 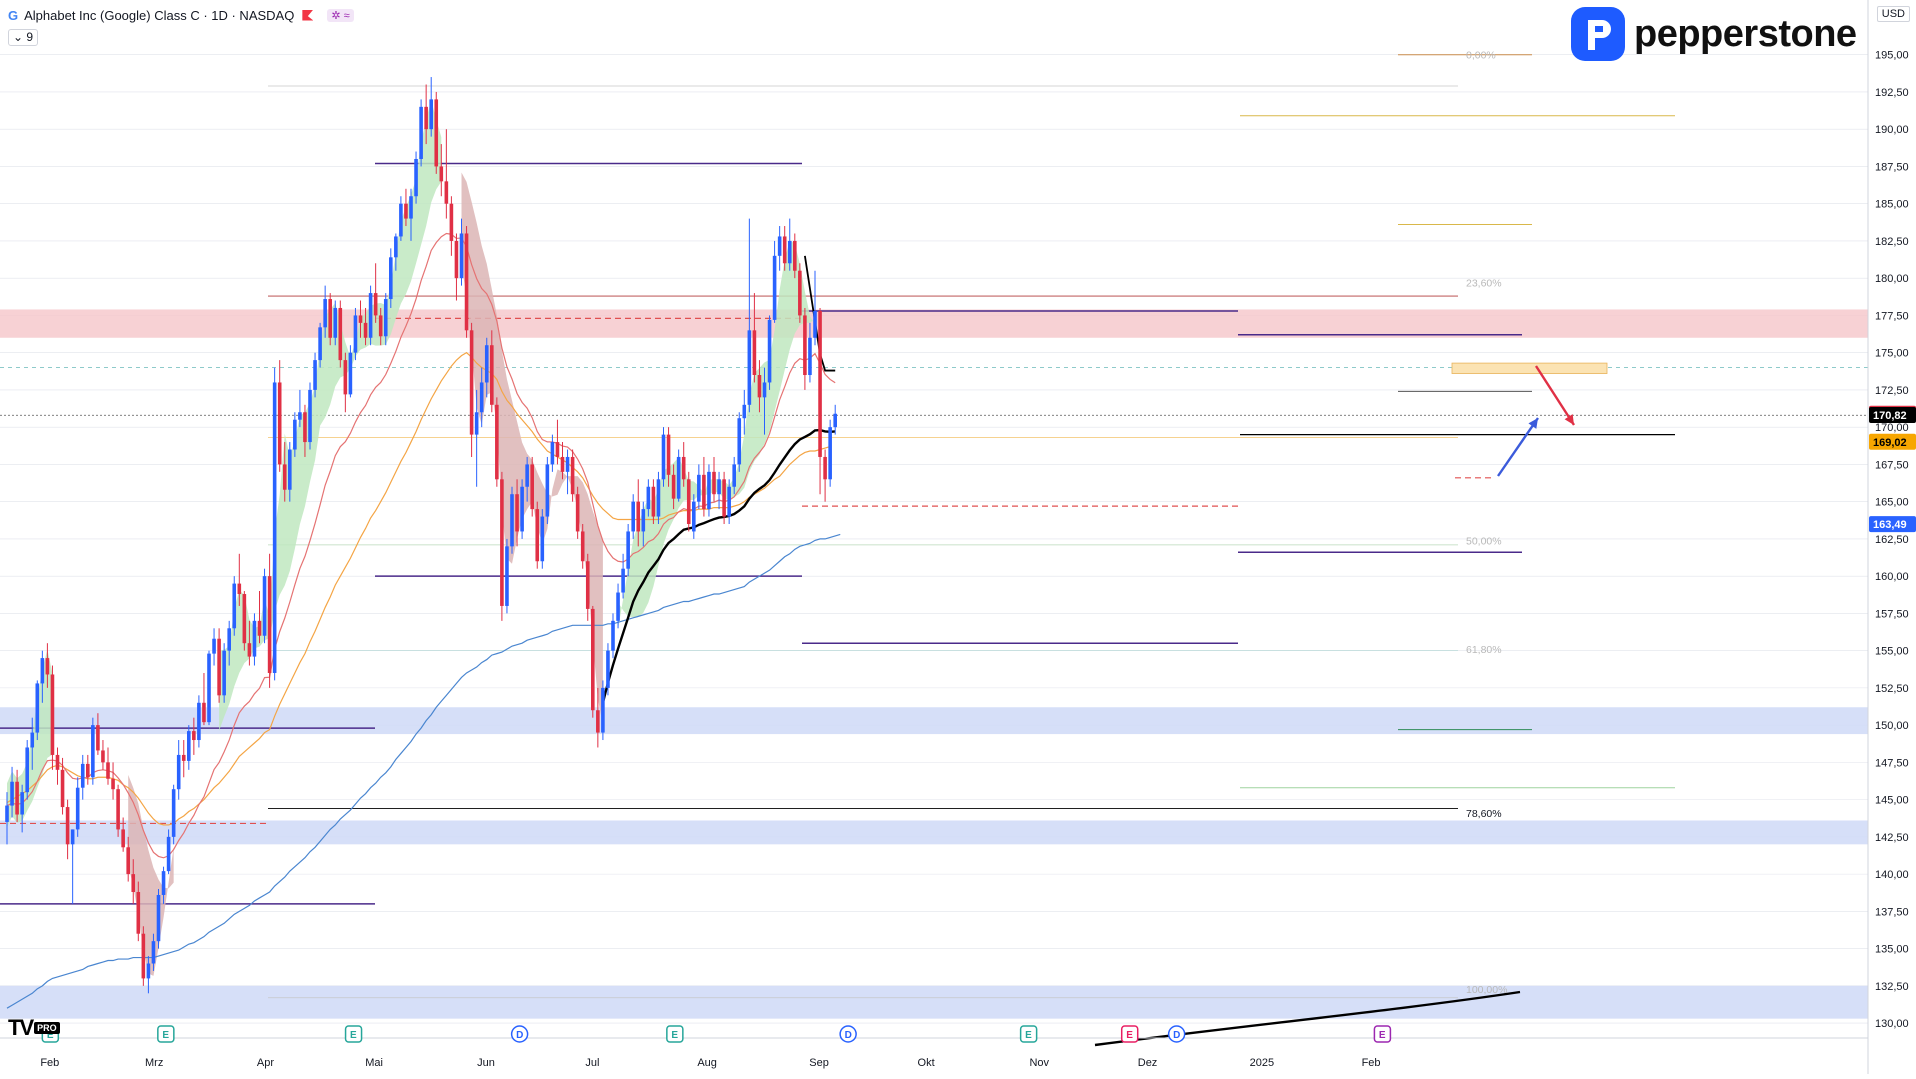 I want to click on x-tick-label: Jun, so click(x=486, y=1063).